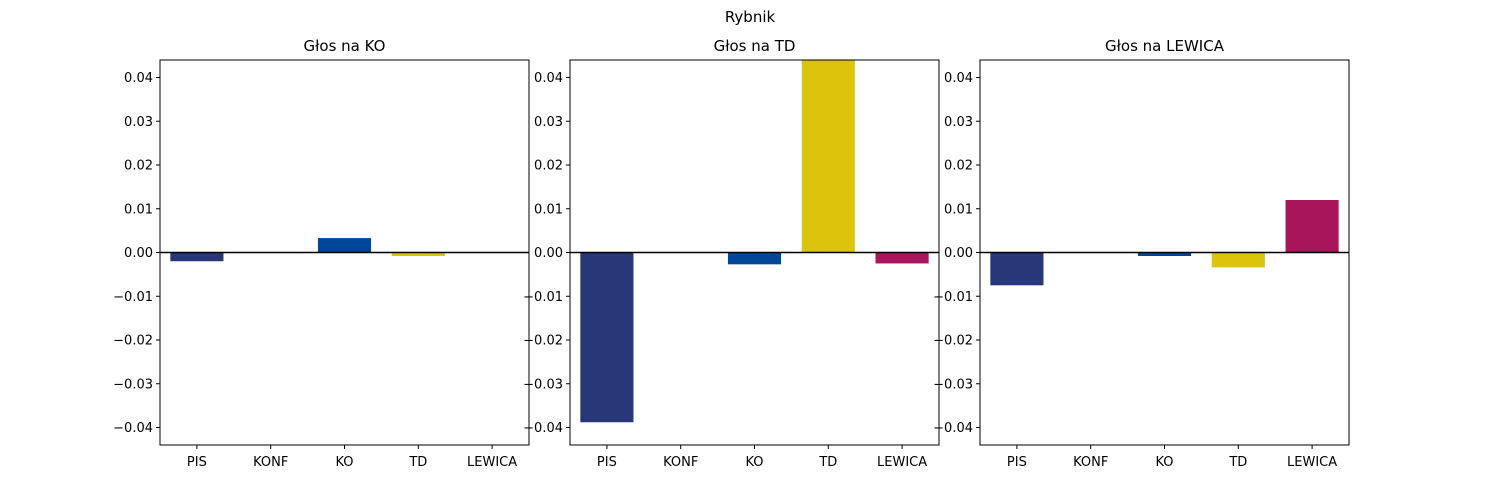 The width and height of the screenshot is (1500, 500). Describe the element at coordinates (1165, 46) in the screenshot. I see `subplot-title: Głos na LEWICA` at that location.